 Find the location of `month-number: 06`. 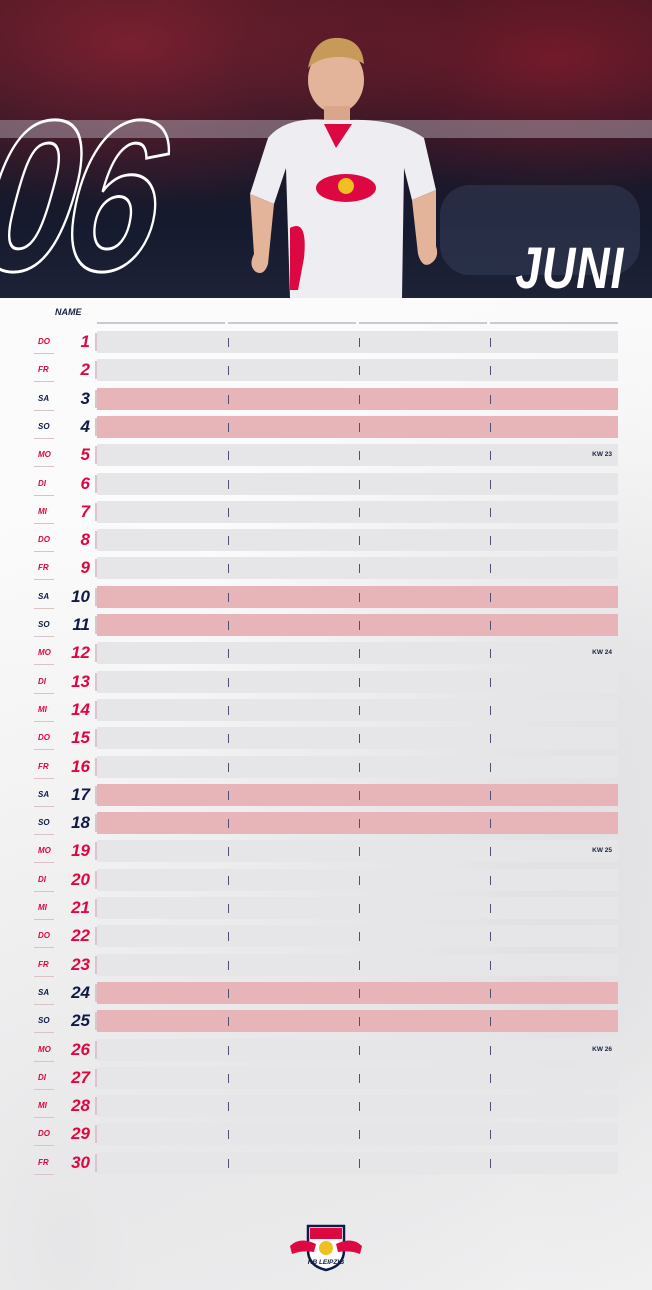

month-number: 06 is located at coordinates (85, 186).